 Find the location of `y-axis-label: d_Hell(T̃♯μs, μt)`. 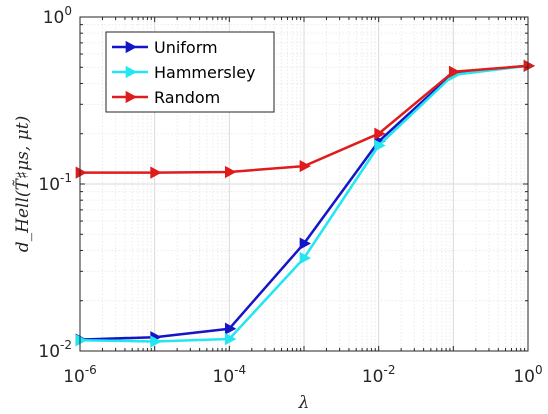

y-axis-label: d_Hell(T̃♯μs, μt) is located at coordinates (23, 184).